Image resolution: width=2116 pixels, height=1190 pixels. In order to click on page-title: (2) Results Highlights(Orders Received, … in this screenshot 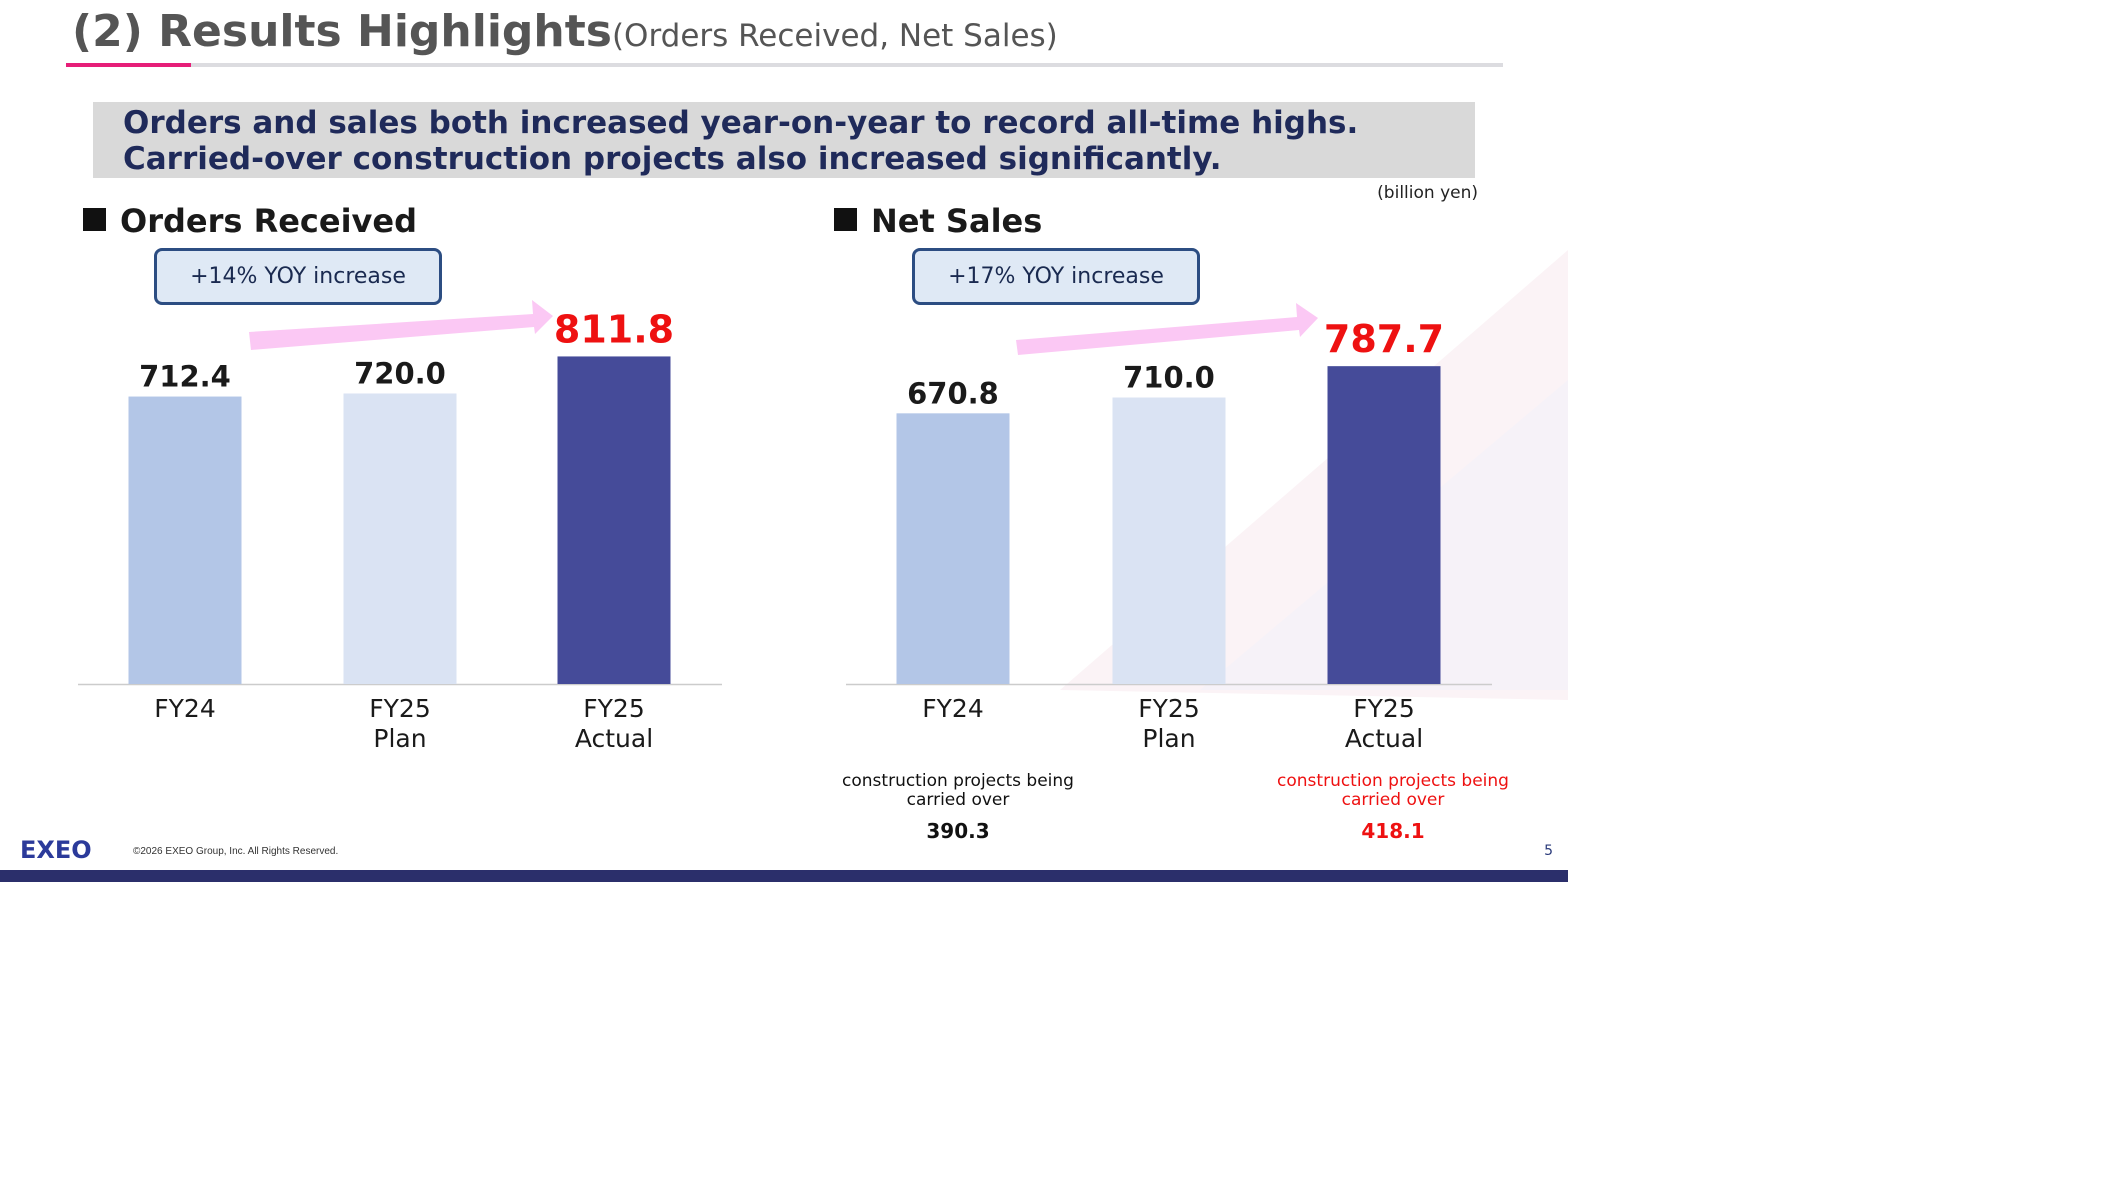, I will do `click(565, 31)`.